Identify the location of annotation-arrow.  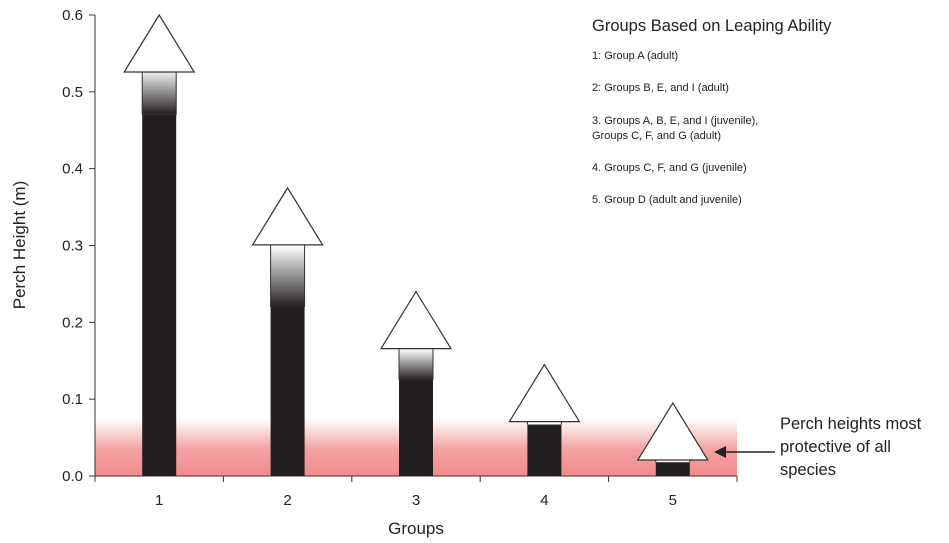
(744, 452).